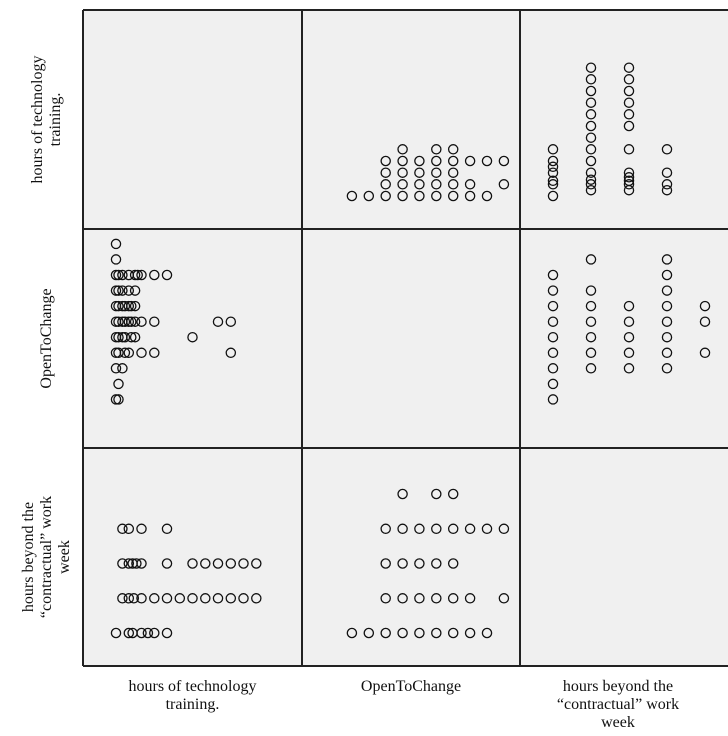 The width and height of the screenshot is (728, 736). What do you see at coordinates (46, 557) in the screenshot?
I see `y-axis-label-3: hours beyond the“contractual” workweek` at bounding box center [46, 557].